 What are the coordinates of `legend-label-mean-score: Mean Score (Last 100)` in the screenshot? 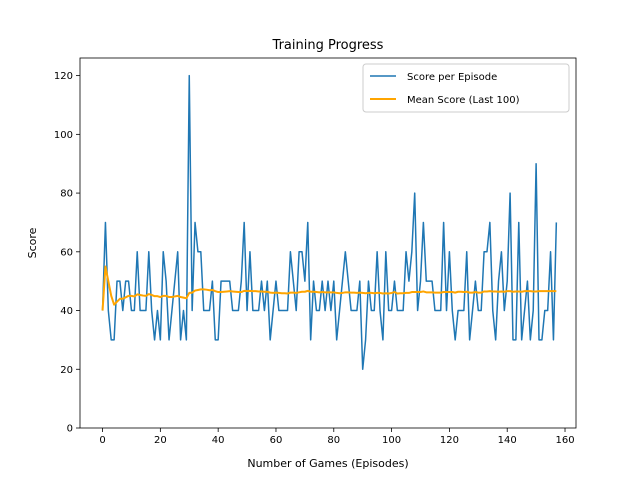 It's located at (463, 100).